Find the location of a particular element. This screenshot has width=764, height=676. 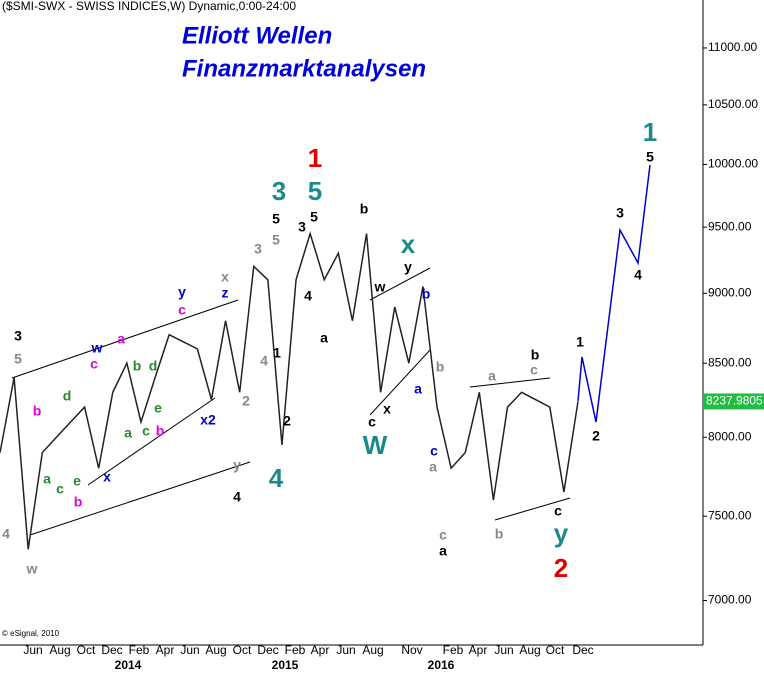

wave-label: x2 is located at coordinates (208, 420).